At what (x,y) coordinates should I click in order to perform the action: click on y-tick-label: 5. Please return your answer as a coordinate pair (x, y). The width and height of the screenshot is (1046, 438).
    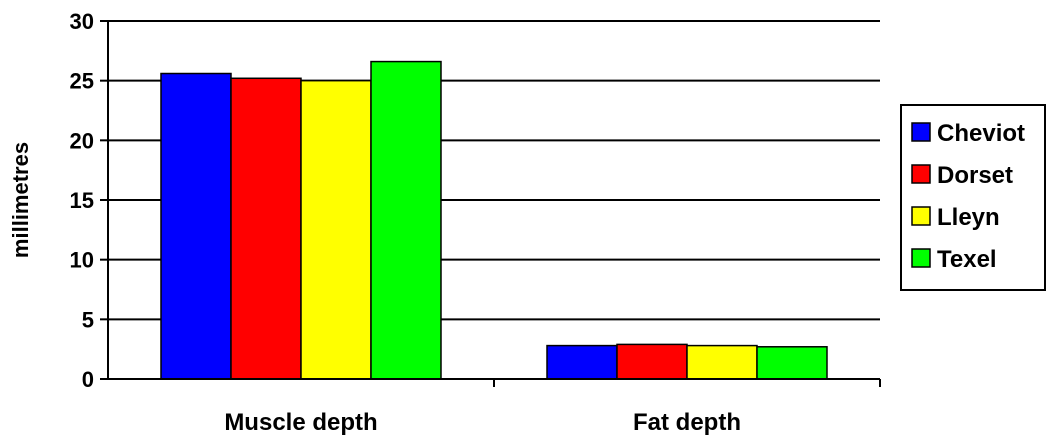
    Looking at the image, I should click on (88, 319).